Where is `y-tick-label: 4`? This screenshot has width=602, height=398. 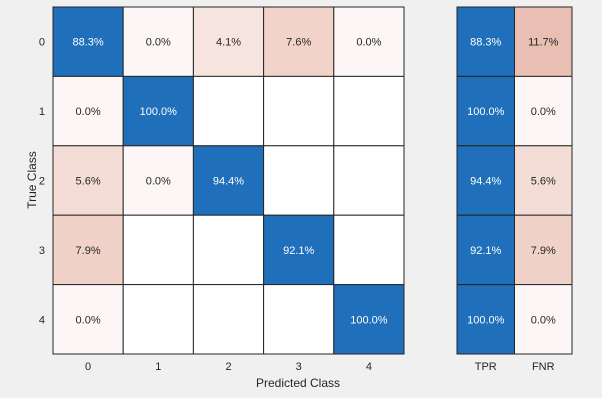
y-tick-label: 4 is located at coordinates (42, 320).